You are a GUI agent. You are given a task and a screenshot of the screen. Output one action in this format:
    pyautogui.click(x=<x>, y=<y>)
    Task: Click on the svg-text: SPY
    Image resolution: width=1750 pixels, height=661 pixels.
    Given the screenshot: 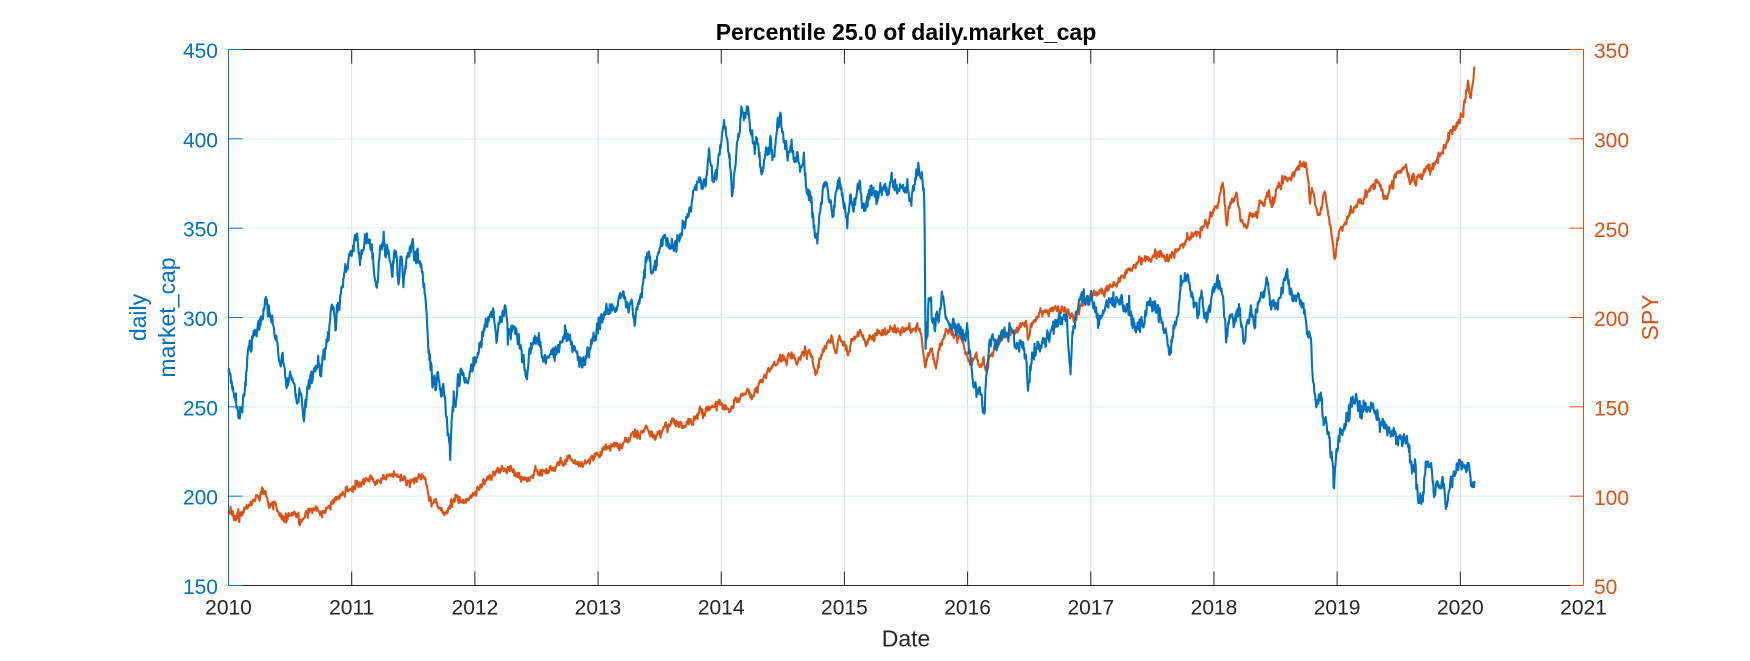 What is the action you would take?
    pyautogui.click(x=1650, y=317)
    